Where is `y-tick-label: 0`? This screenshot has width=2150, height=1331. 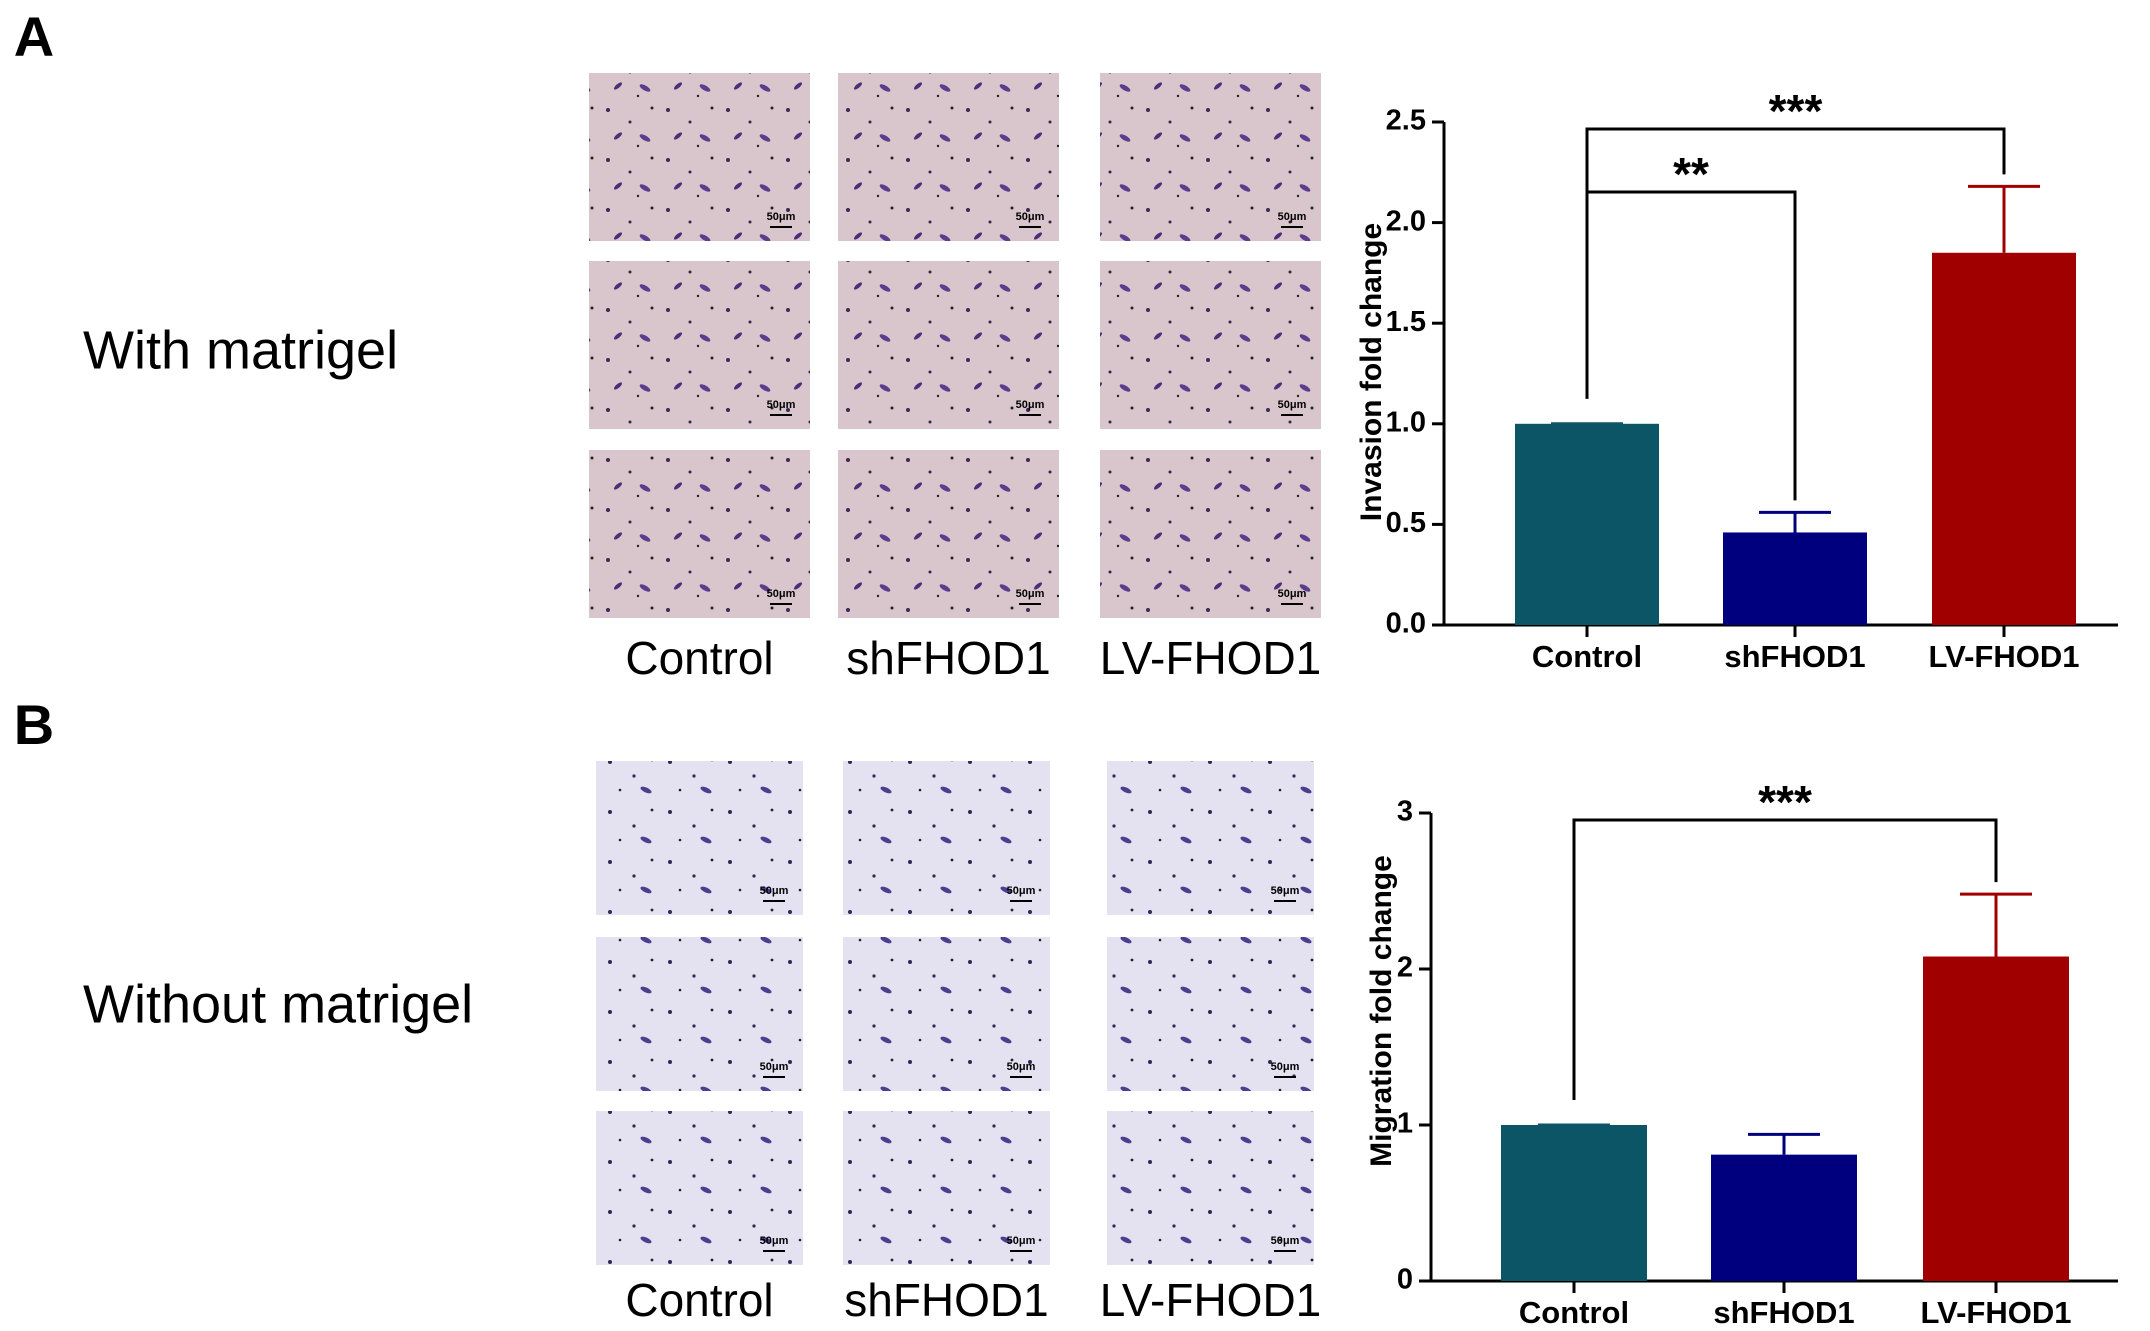 y-tick-label: 0 is located at coordinates (1405, 1280).